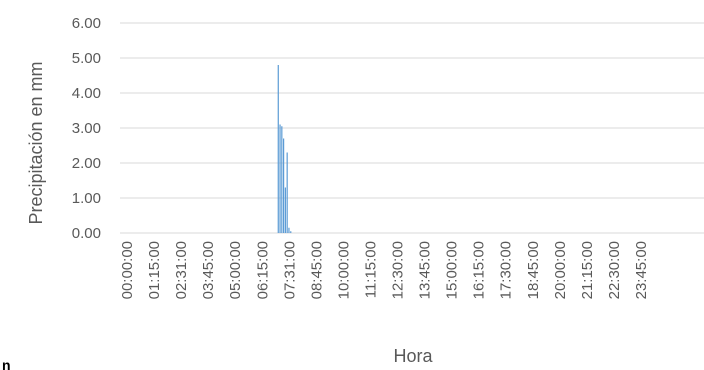 The image size is (704, 370). I want to click on x-tick-label: 00:00:00, so click(127, 270).